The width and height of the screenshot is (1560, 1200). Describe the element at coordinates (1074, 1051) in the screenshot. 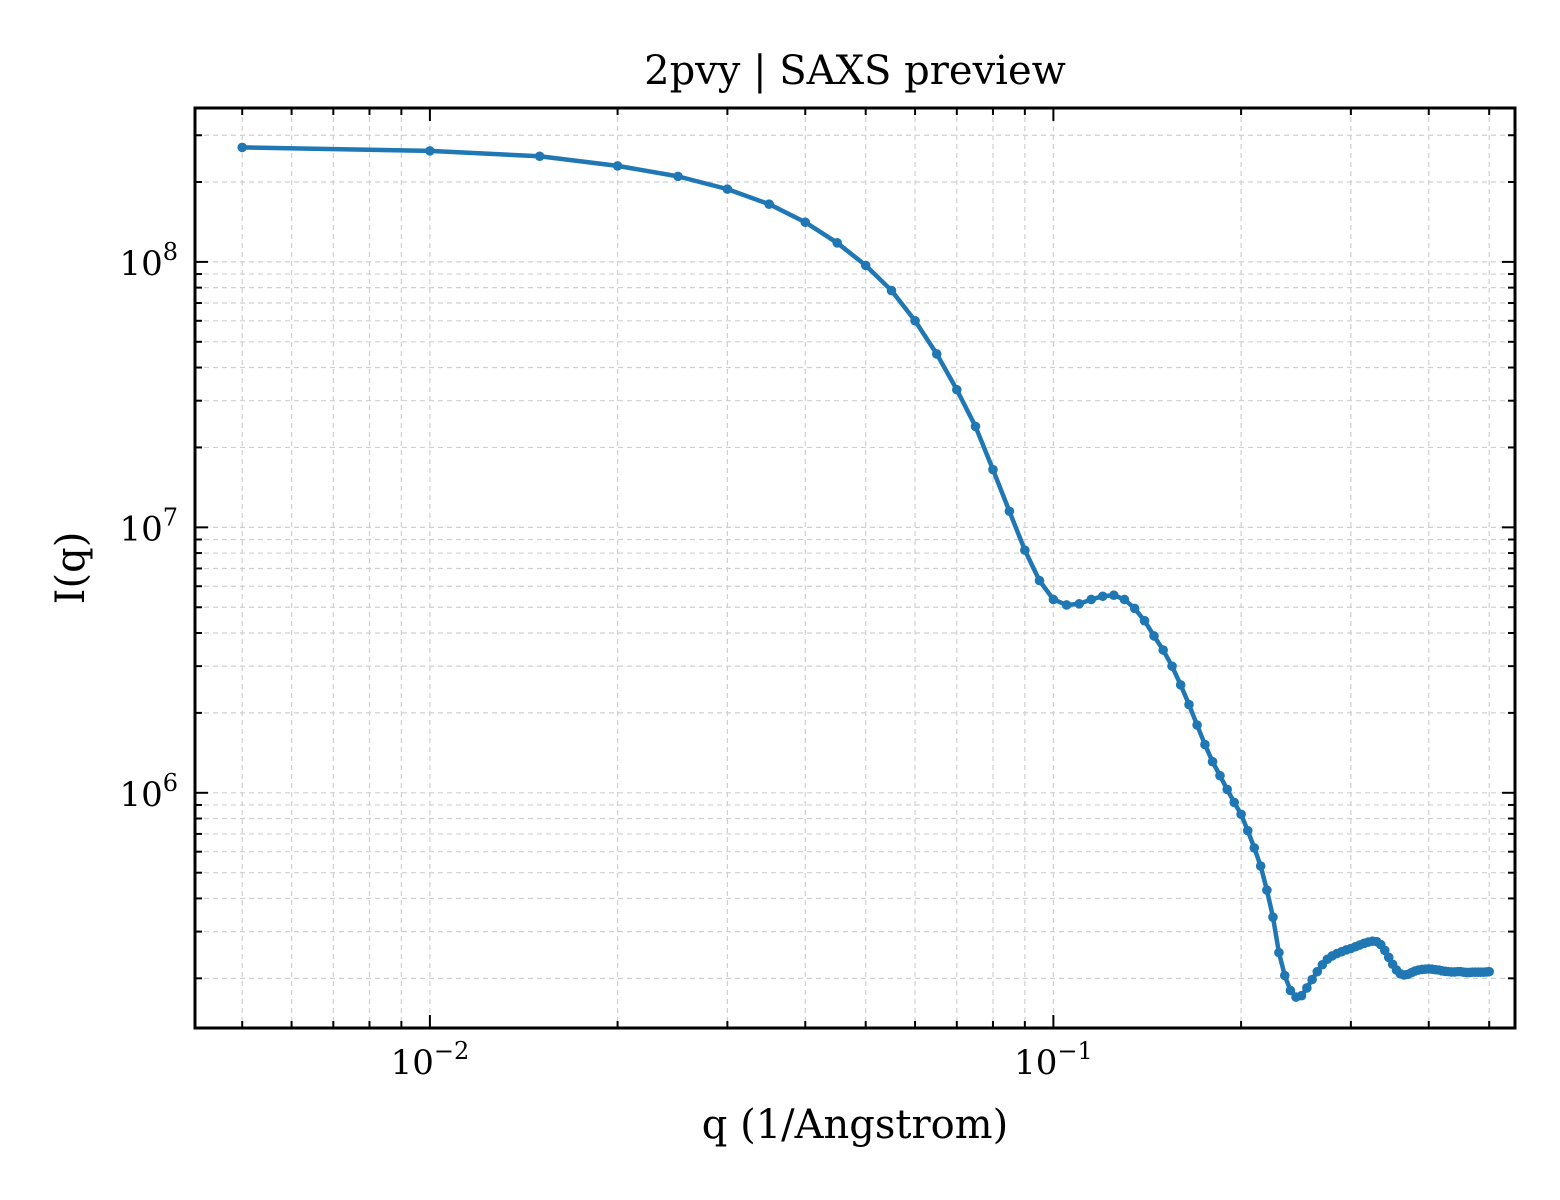

I see `x-tick-label-exponent: −1` at that location.